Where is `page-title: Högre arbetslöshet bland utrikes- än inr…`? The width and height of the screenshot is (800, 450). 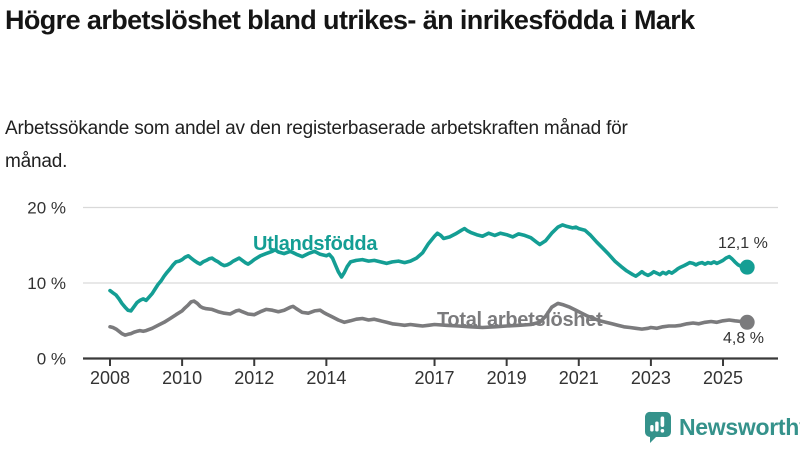
page-title: Högre arbetslöshet bland utrikes- än inr… is located at coordinates (350, 20).